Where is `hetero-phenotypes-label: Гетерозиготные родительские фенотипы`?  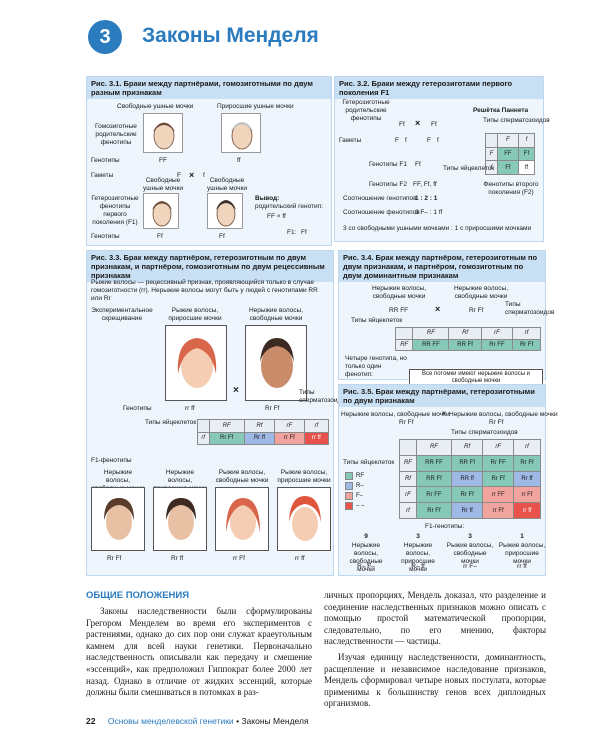 hetero-phenotypes-label: Гетерозиготные родительские фенотипы is located at coordinates (366, 110).